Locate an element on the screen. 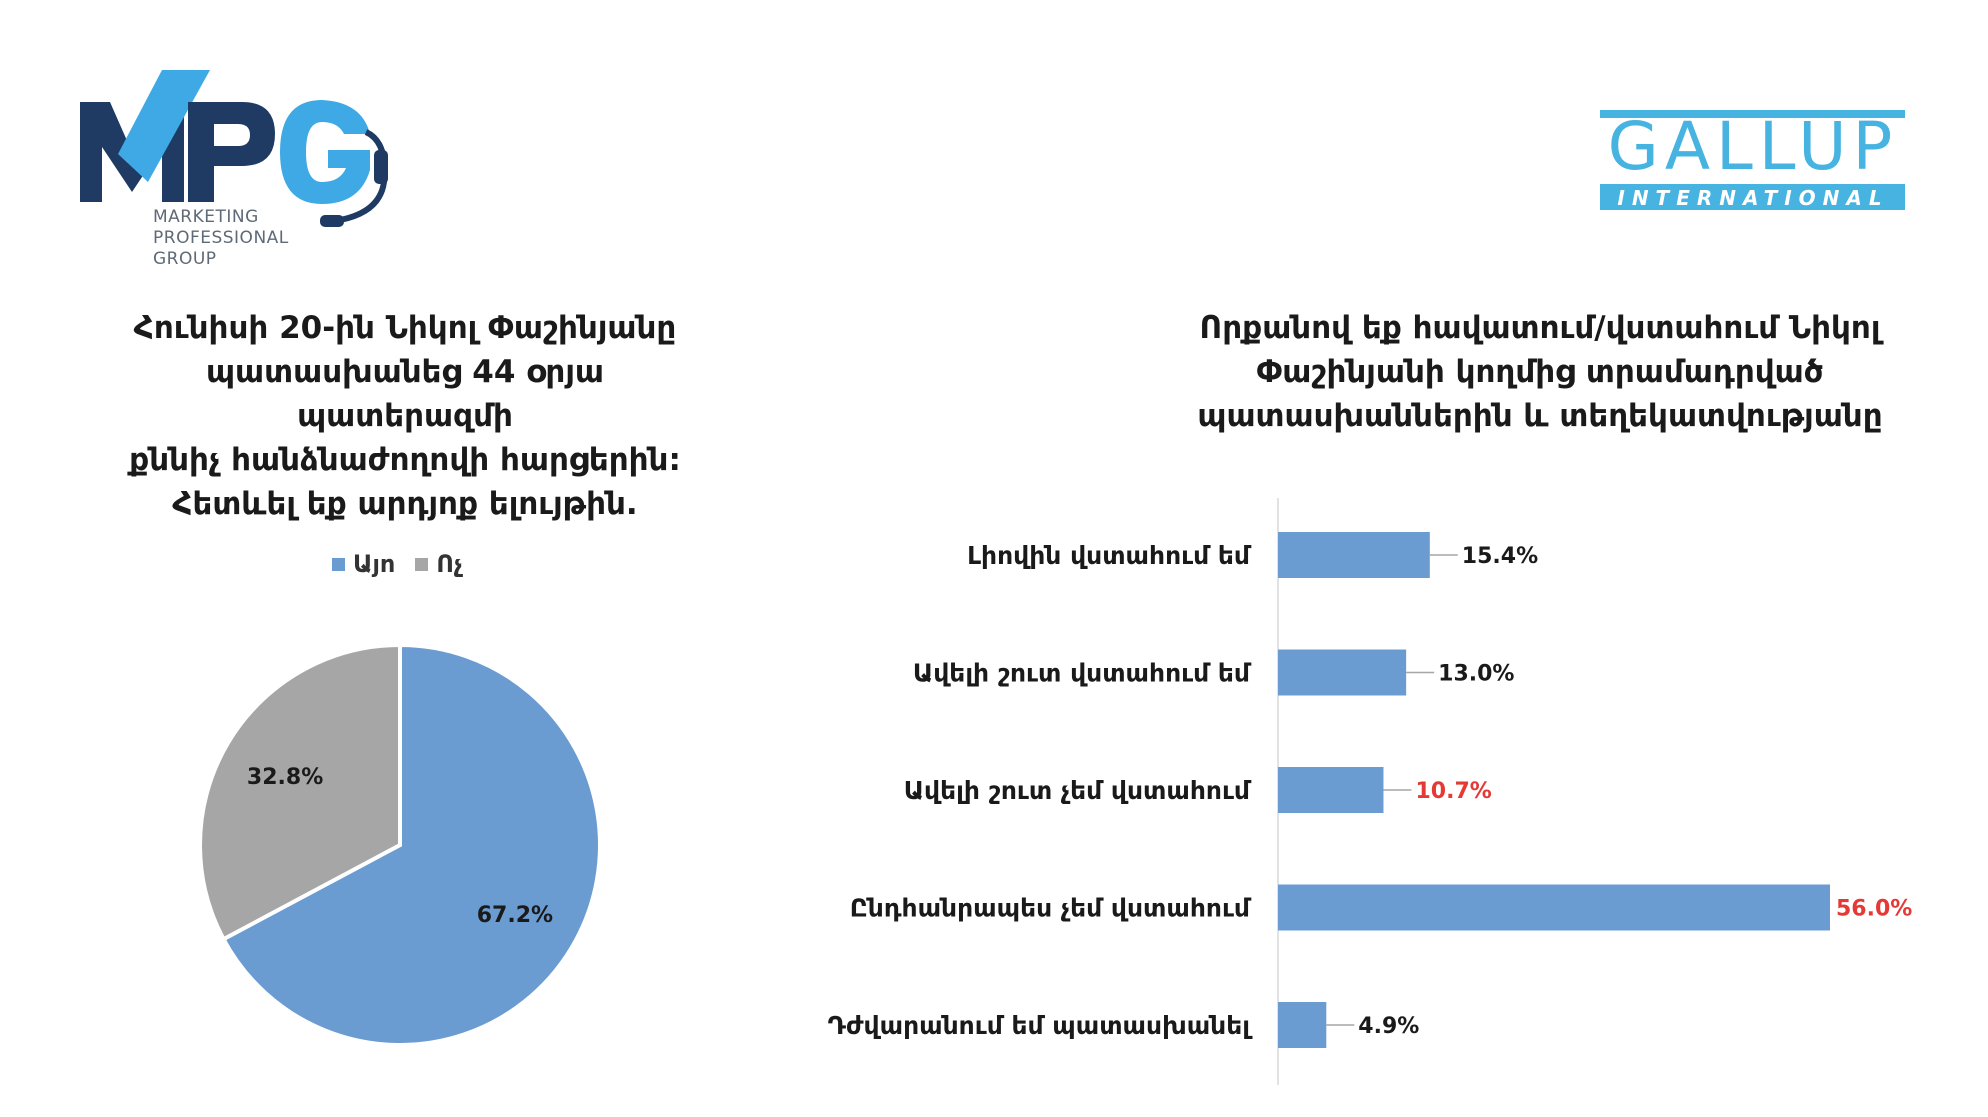 The height and width of the screenshot is (1117, 1988). legend-label-no: Ոչ is located at coordinates (449, 564).